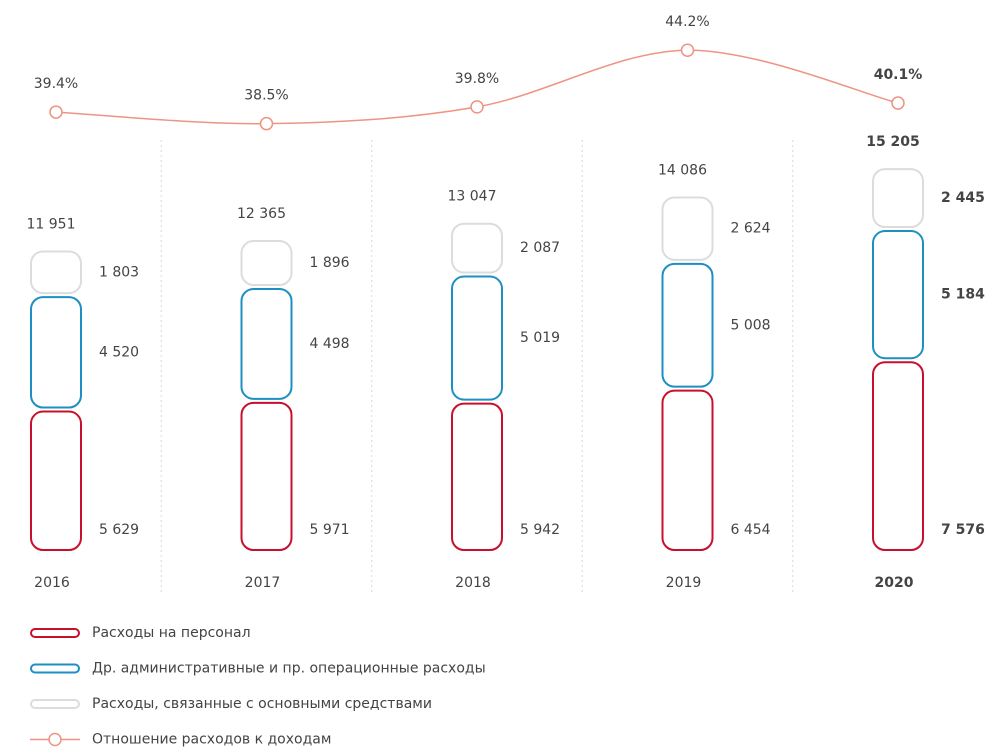 The height and width of the screenshot is (751, 988). Describe the element at coordinates (263, 583) in the screenshot. I see `x-tick-label: 2017` at that location.